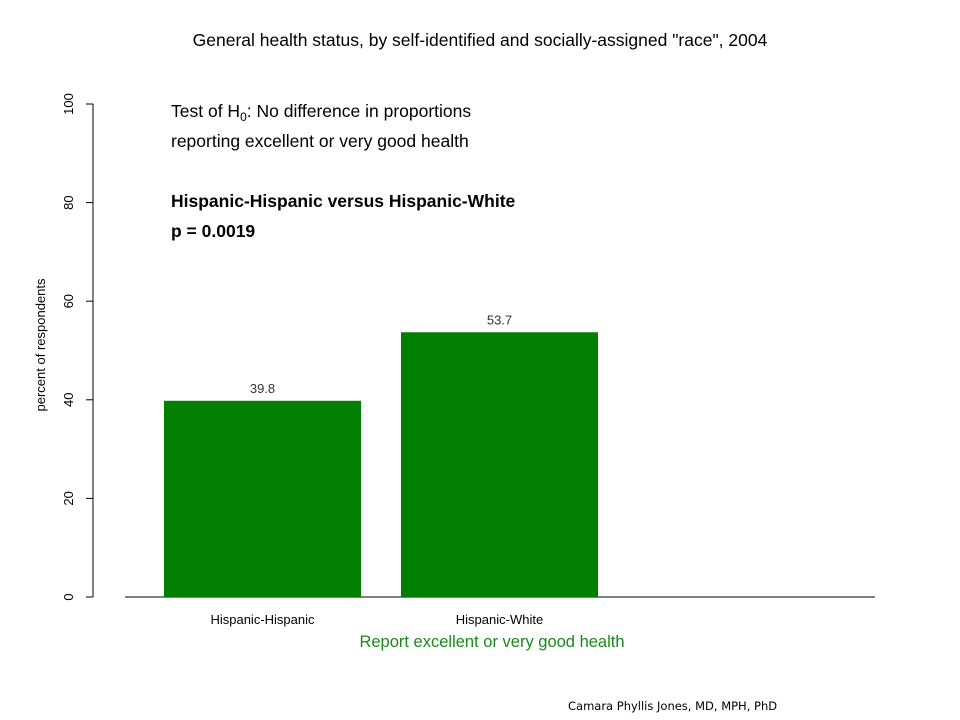 This screenshot has height=720, width=960. I want to click on annotation-line-1-prefix: Test of H, so click(205, 111).